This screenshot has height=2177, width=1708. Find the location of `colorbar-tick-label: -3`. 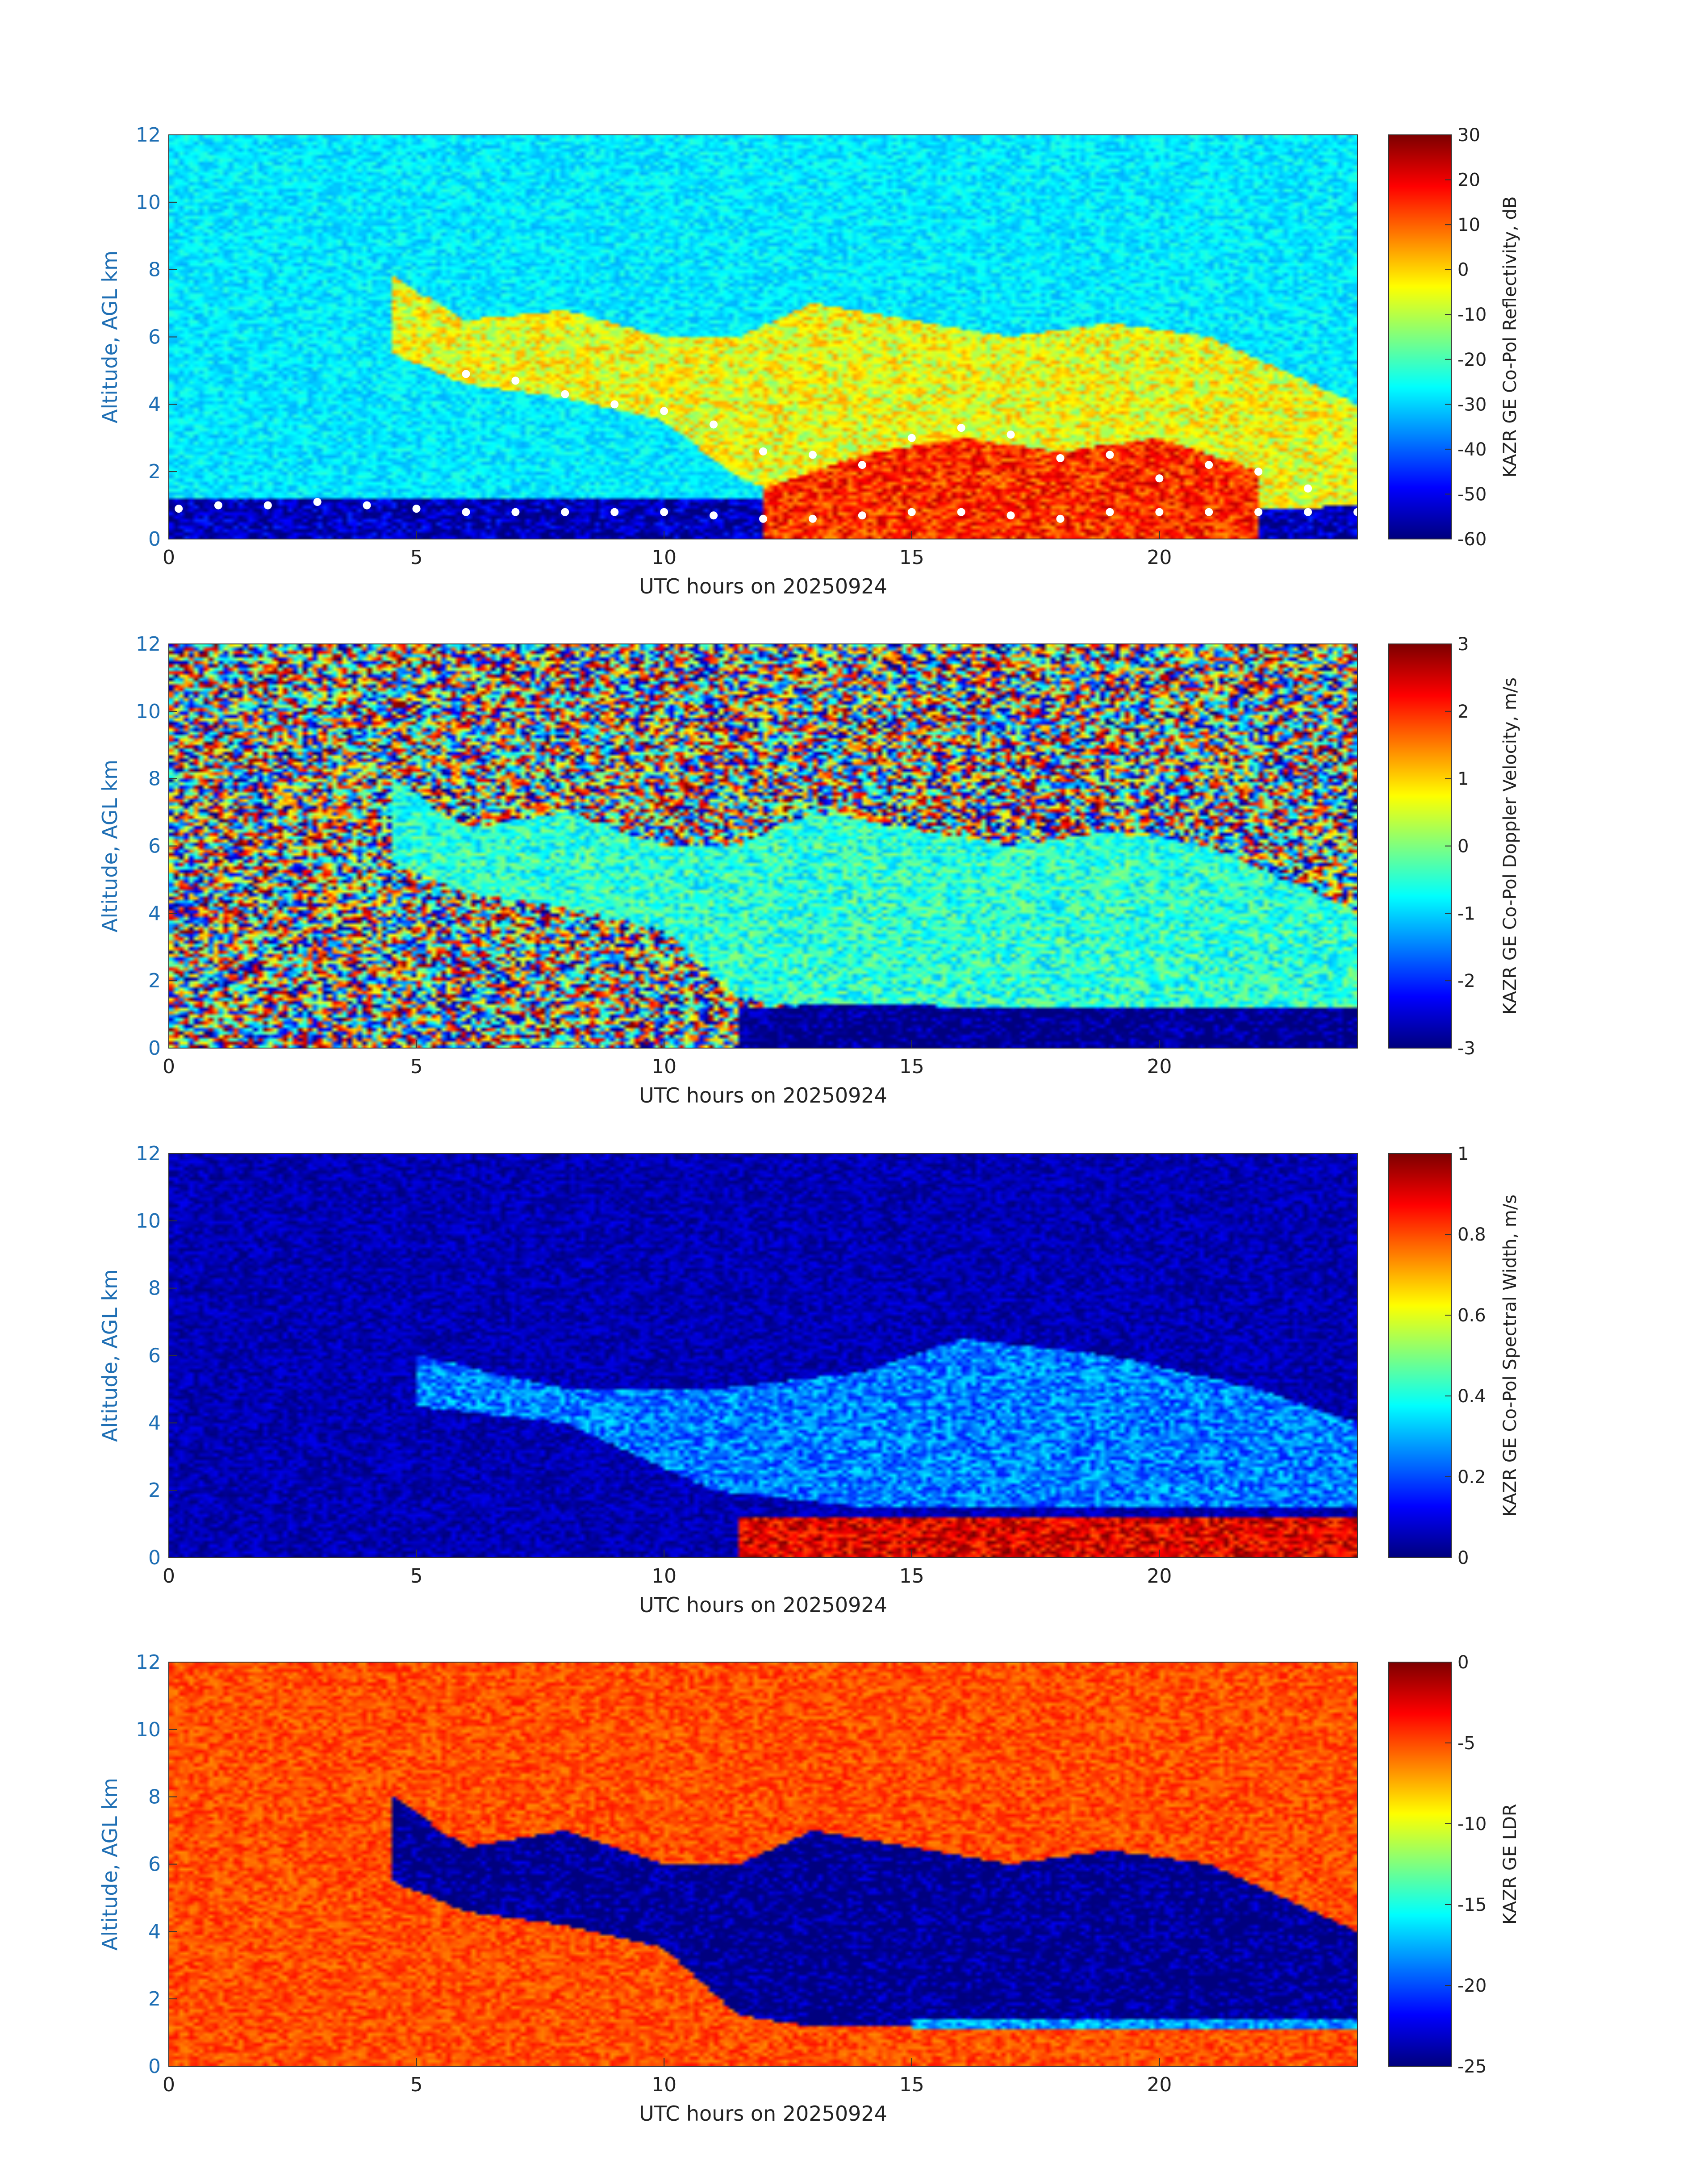

colorbar-tick-label: -3 is located at coordinates (1466, 1048).